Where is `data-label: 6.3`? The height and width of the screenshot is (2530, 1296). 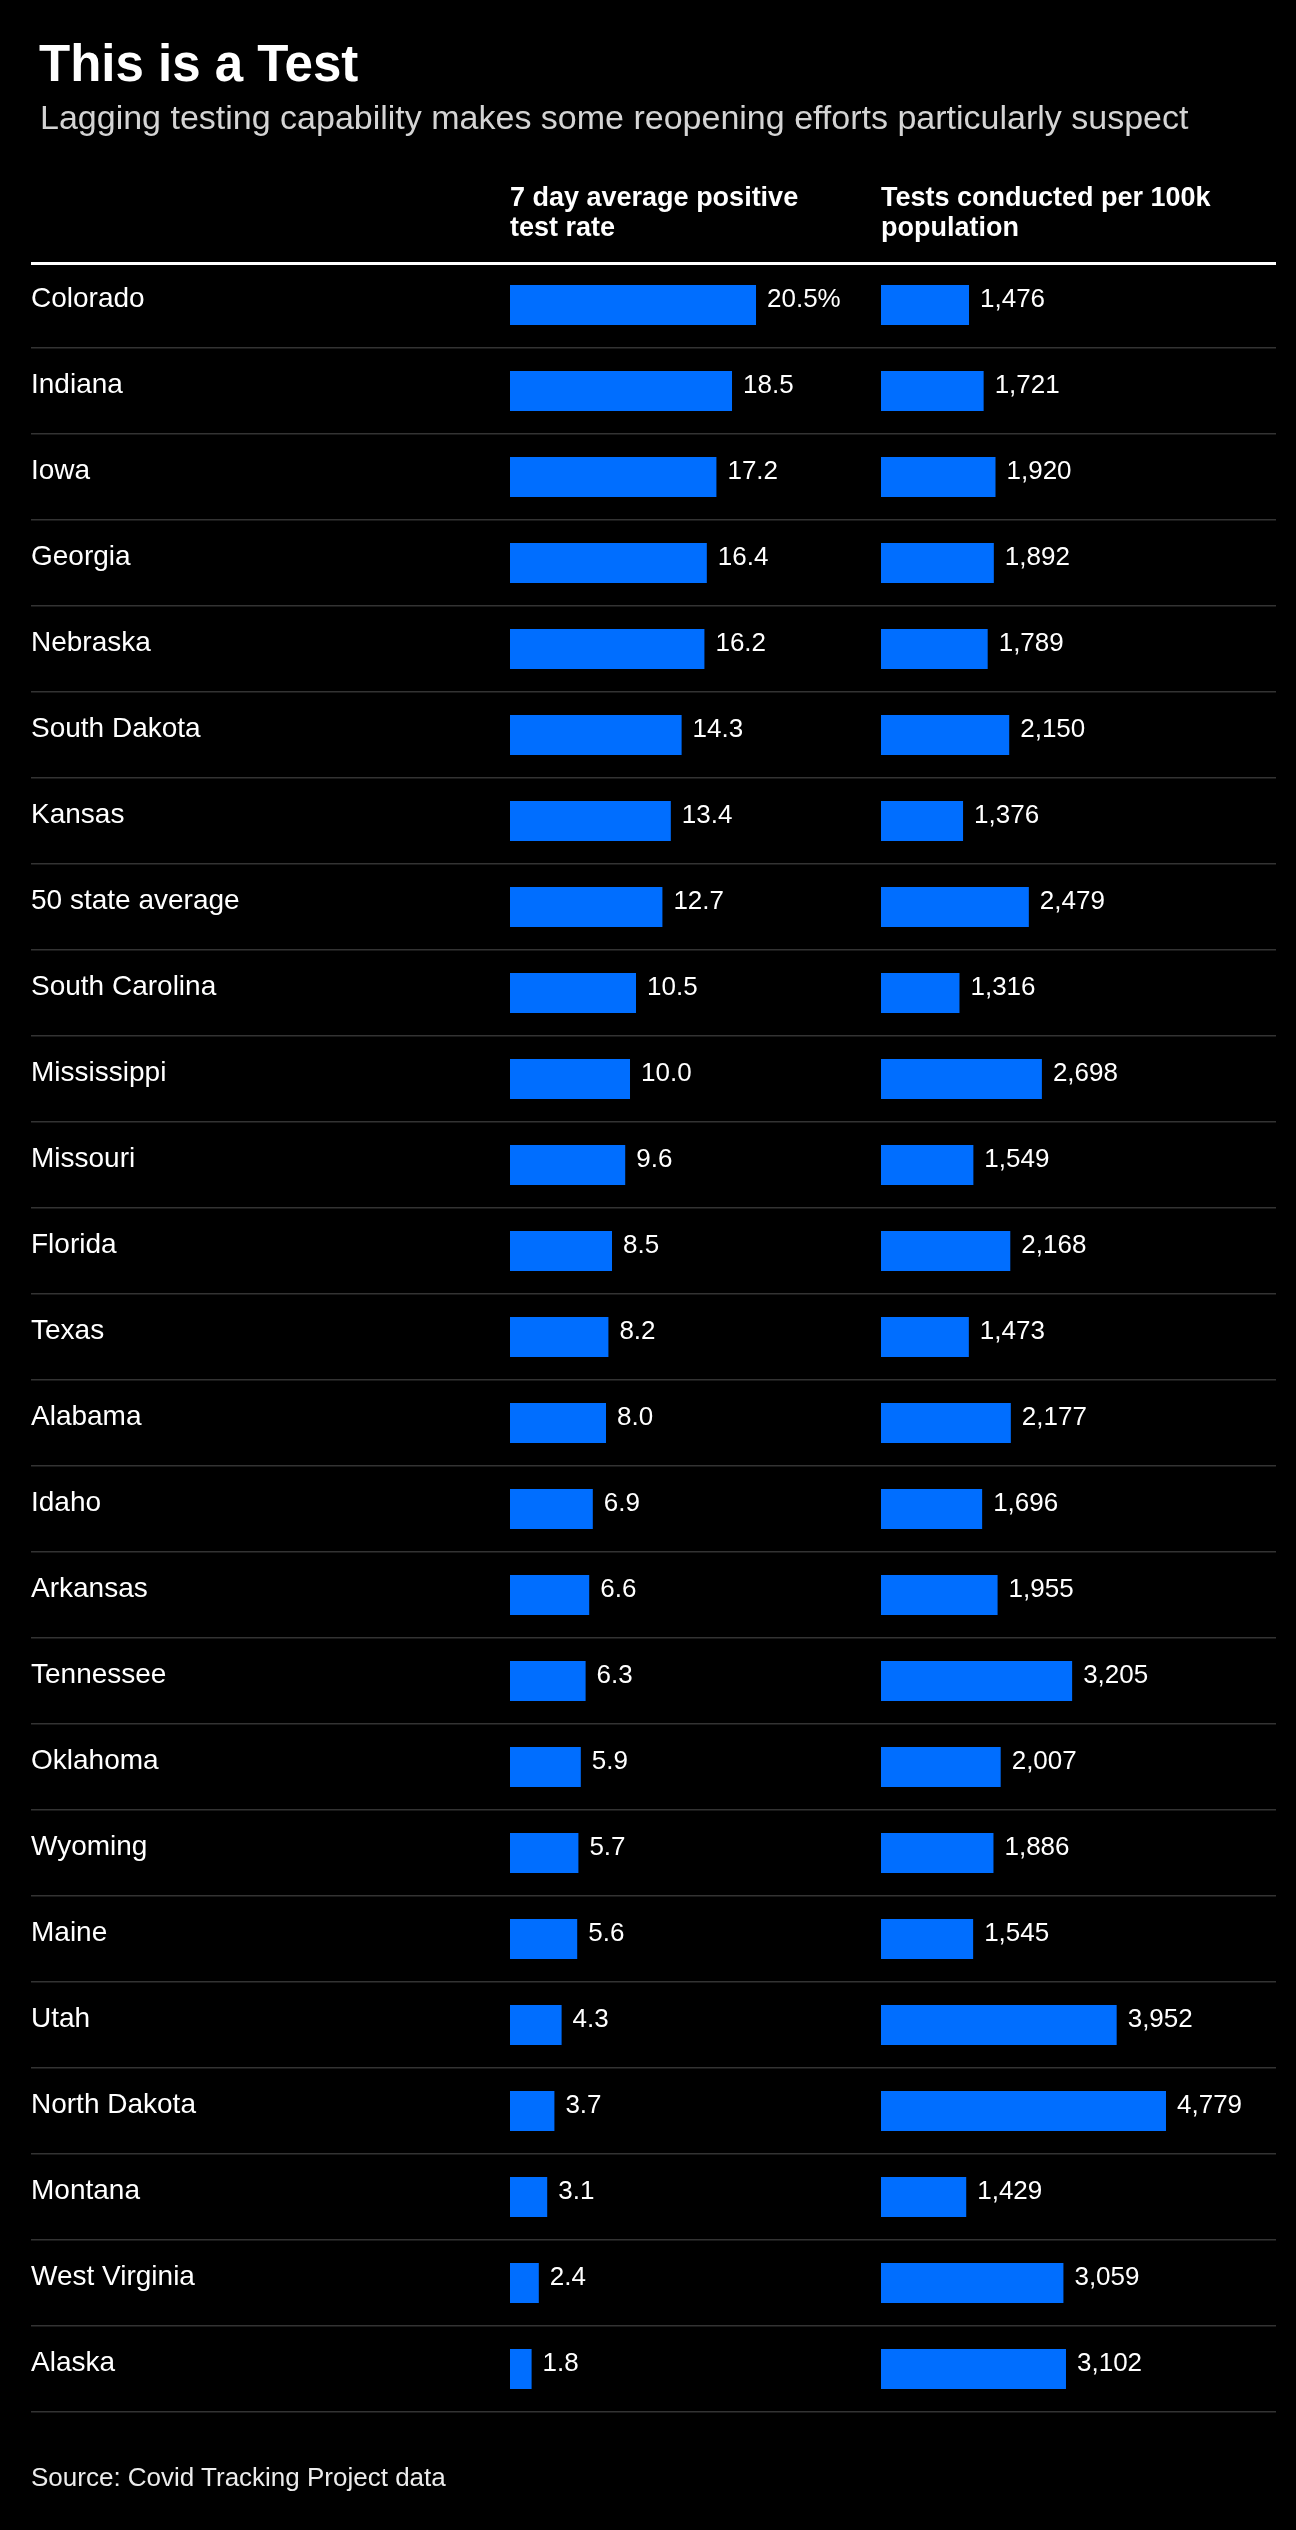
data-label: 6.3 is located at coordinates (614, 1674).